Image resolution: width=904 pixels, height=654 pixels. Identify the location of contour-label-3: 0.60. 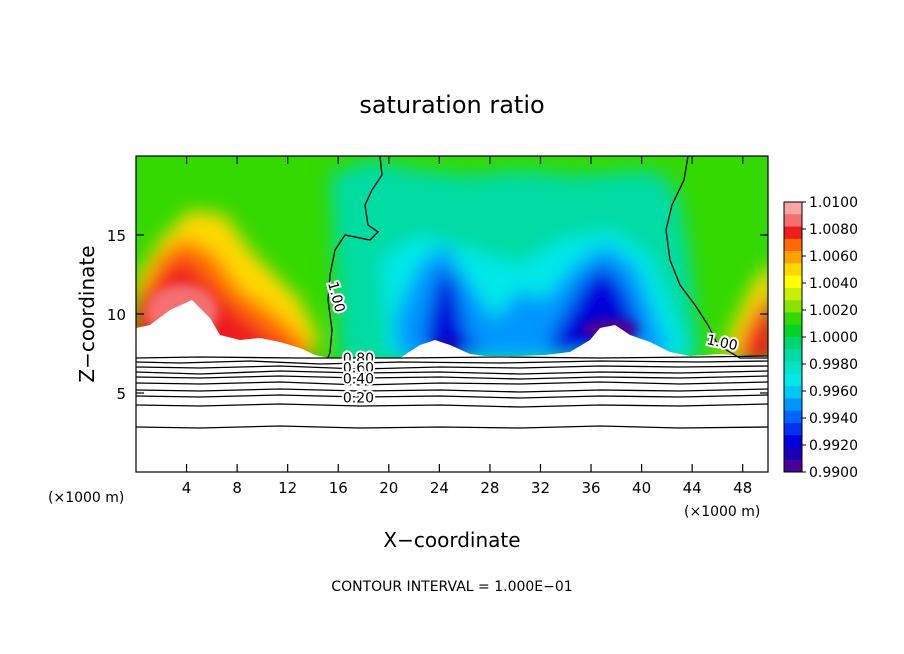
(358, 368).